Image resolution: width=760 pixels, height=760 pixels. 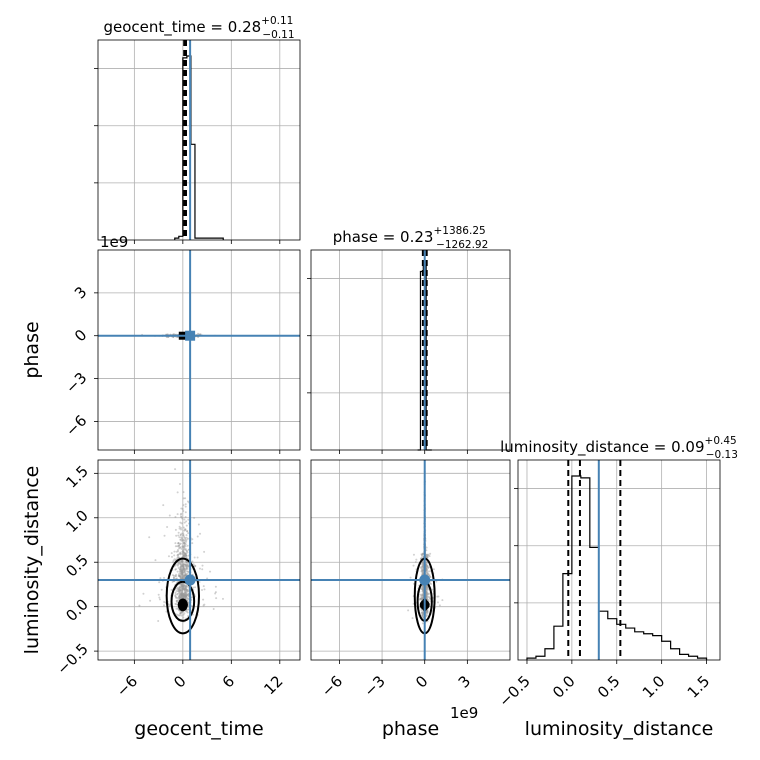 What do you see at coordinates (609, 687) in the screenshot?
I see `tick-label-x-luminosity_distance: 0.5` at bounding box center [609, 687].